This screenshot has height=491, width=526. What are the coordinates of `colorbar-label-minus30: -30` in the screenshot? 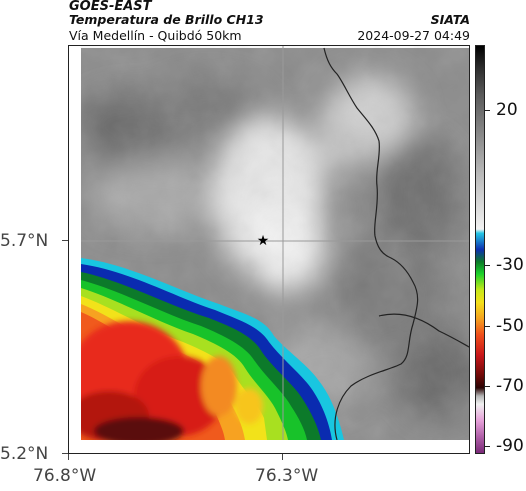 It's located at (510, 265).